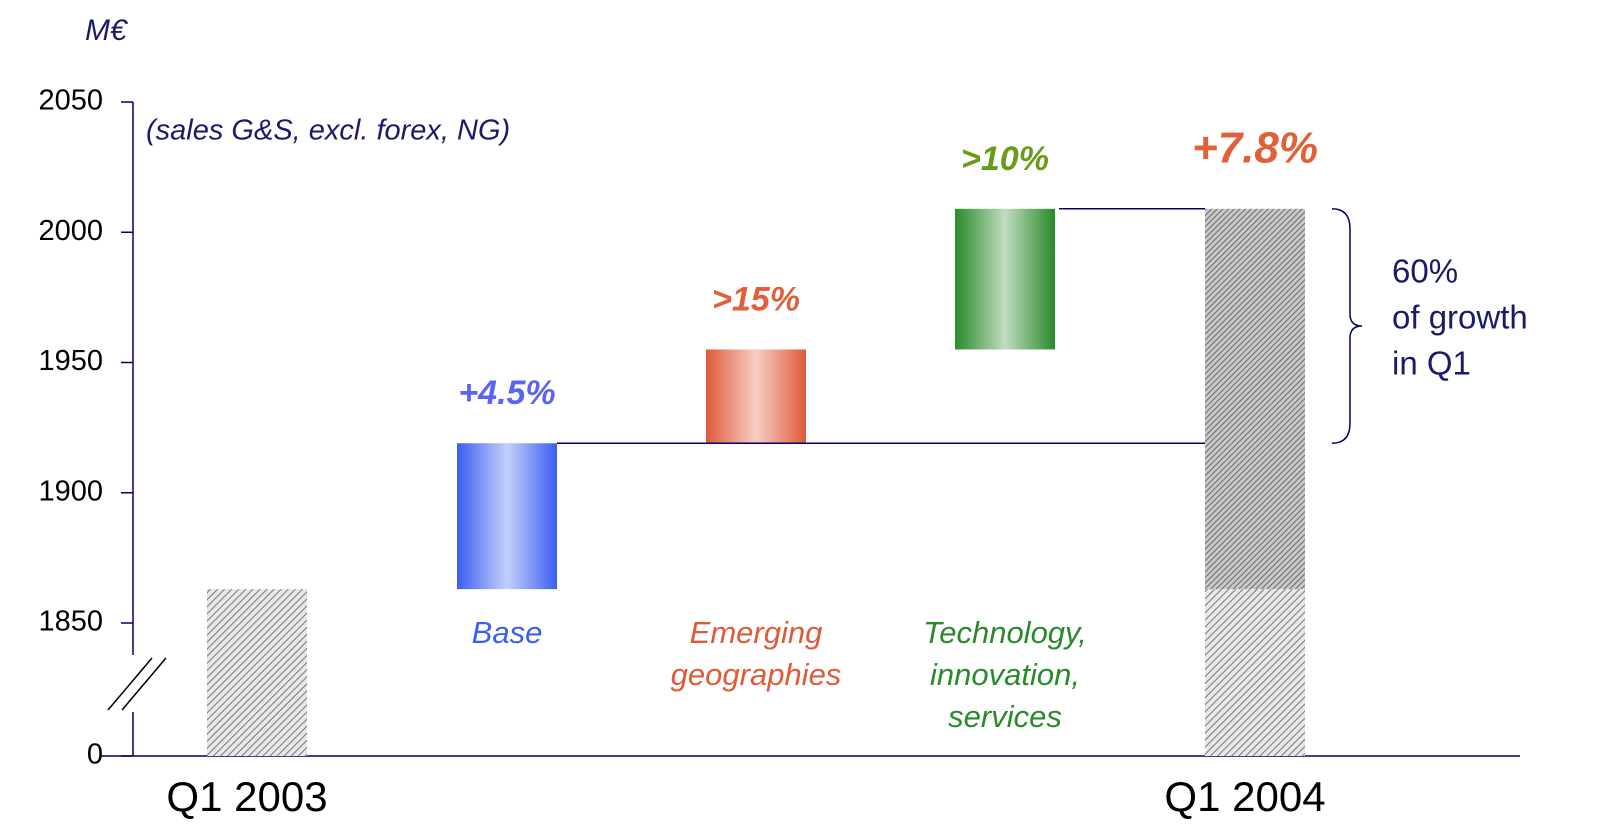  Describe the element at coordinates (70, 622) in the screenshot. I see `y-tick-label: 1850` at that location.